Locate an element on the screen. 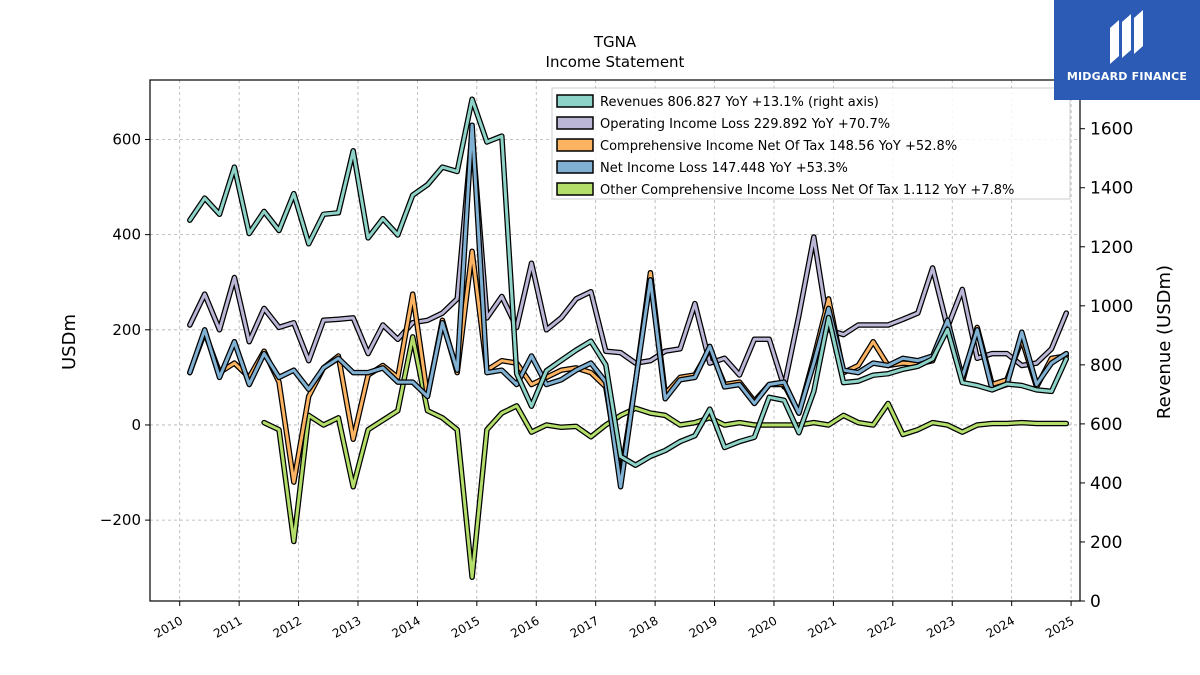  y-tick-label-right: 800 is located at coordinates (1106, 366).